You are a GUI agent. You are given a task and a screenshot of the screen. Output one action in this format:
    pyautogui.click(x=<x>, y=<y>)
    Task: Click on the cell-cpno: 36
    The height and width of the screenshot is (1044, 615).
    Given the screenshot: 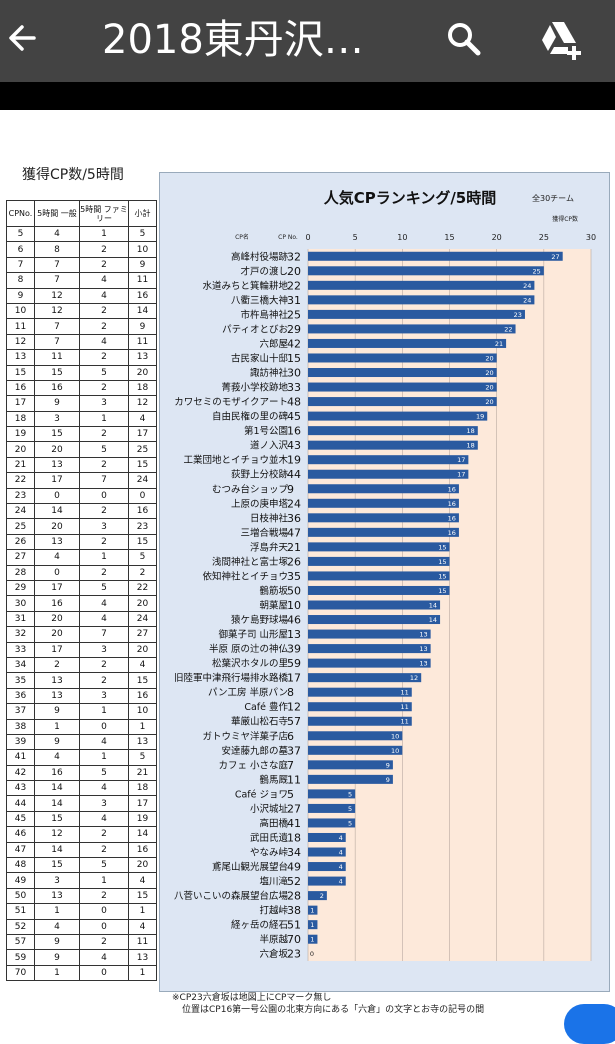 What is the action you would take?
    pyautogui.click(x=20, y=696)
    